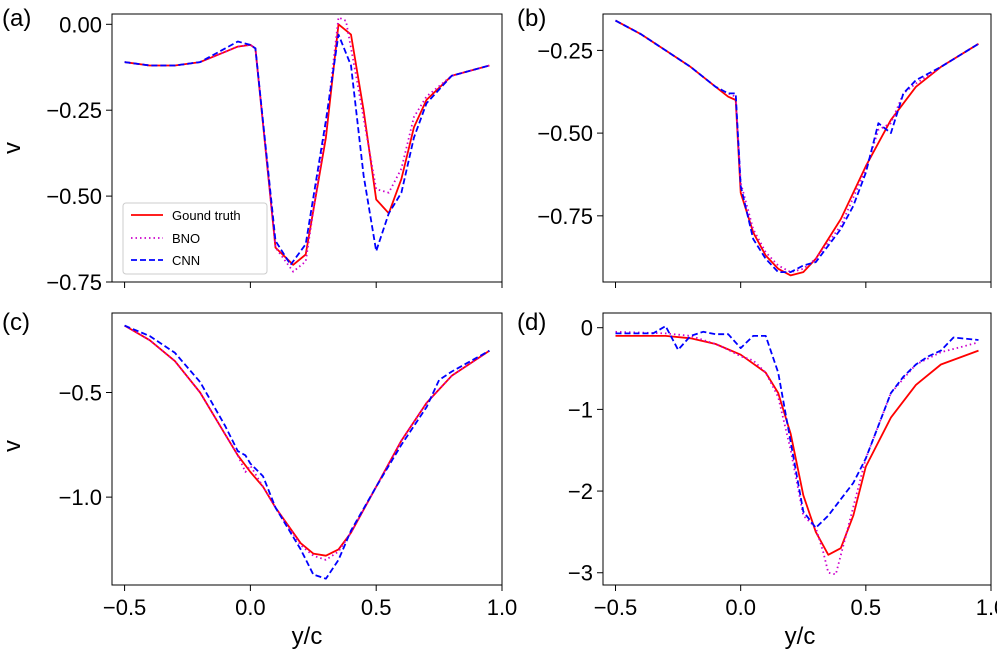 Image resolution: width=997 pixels, height=654 pixels. I want to click on series-layer-a, so click(307, 144).